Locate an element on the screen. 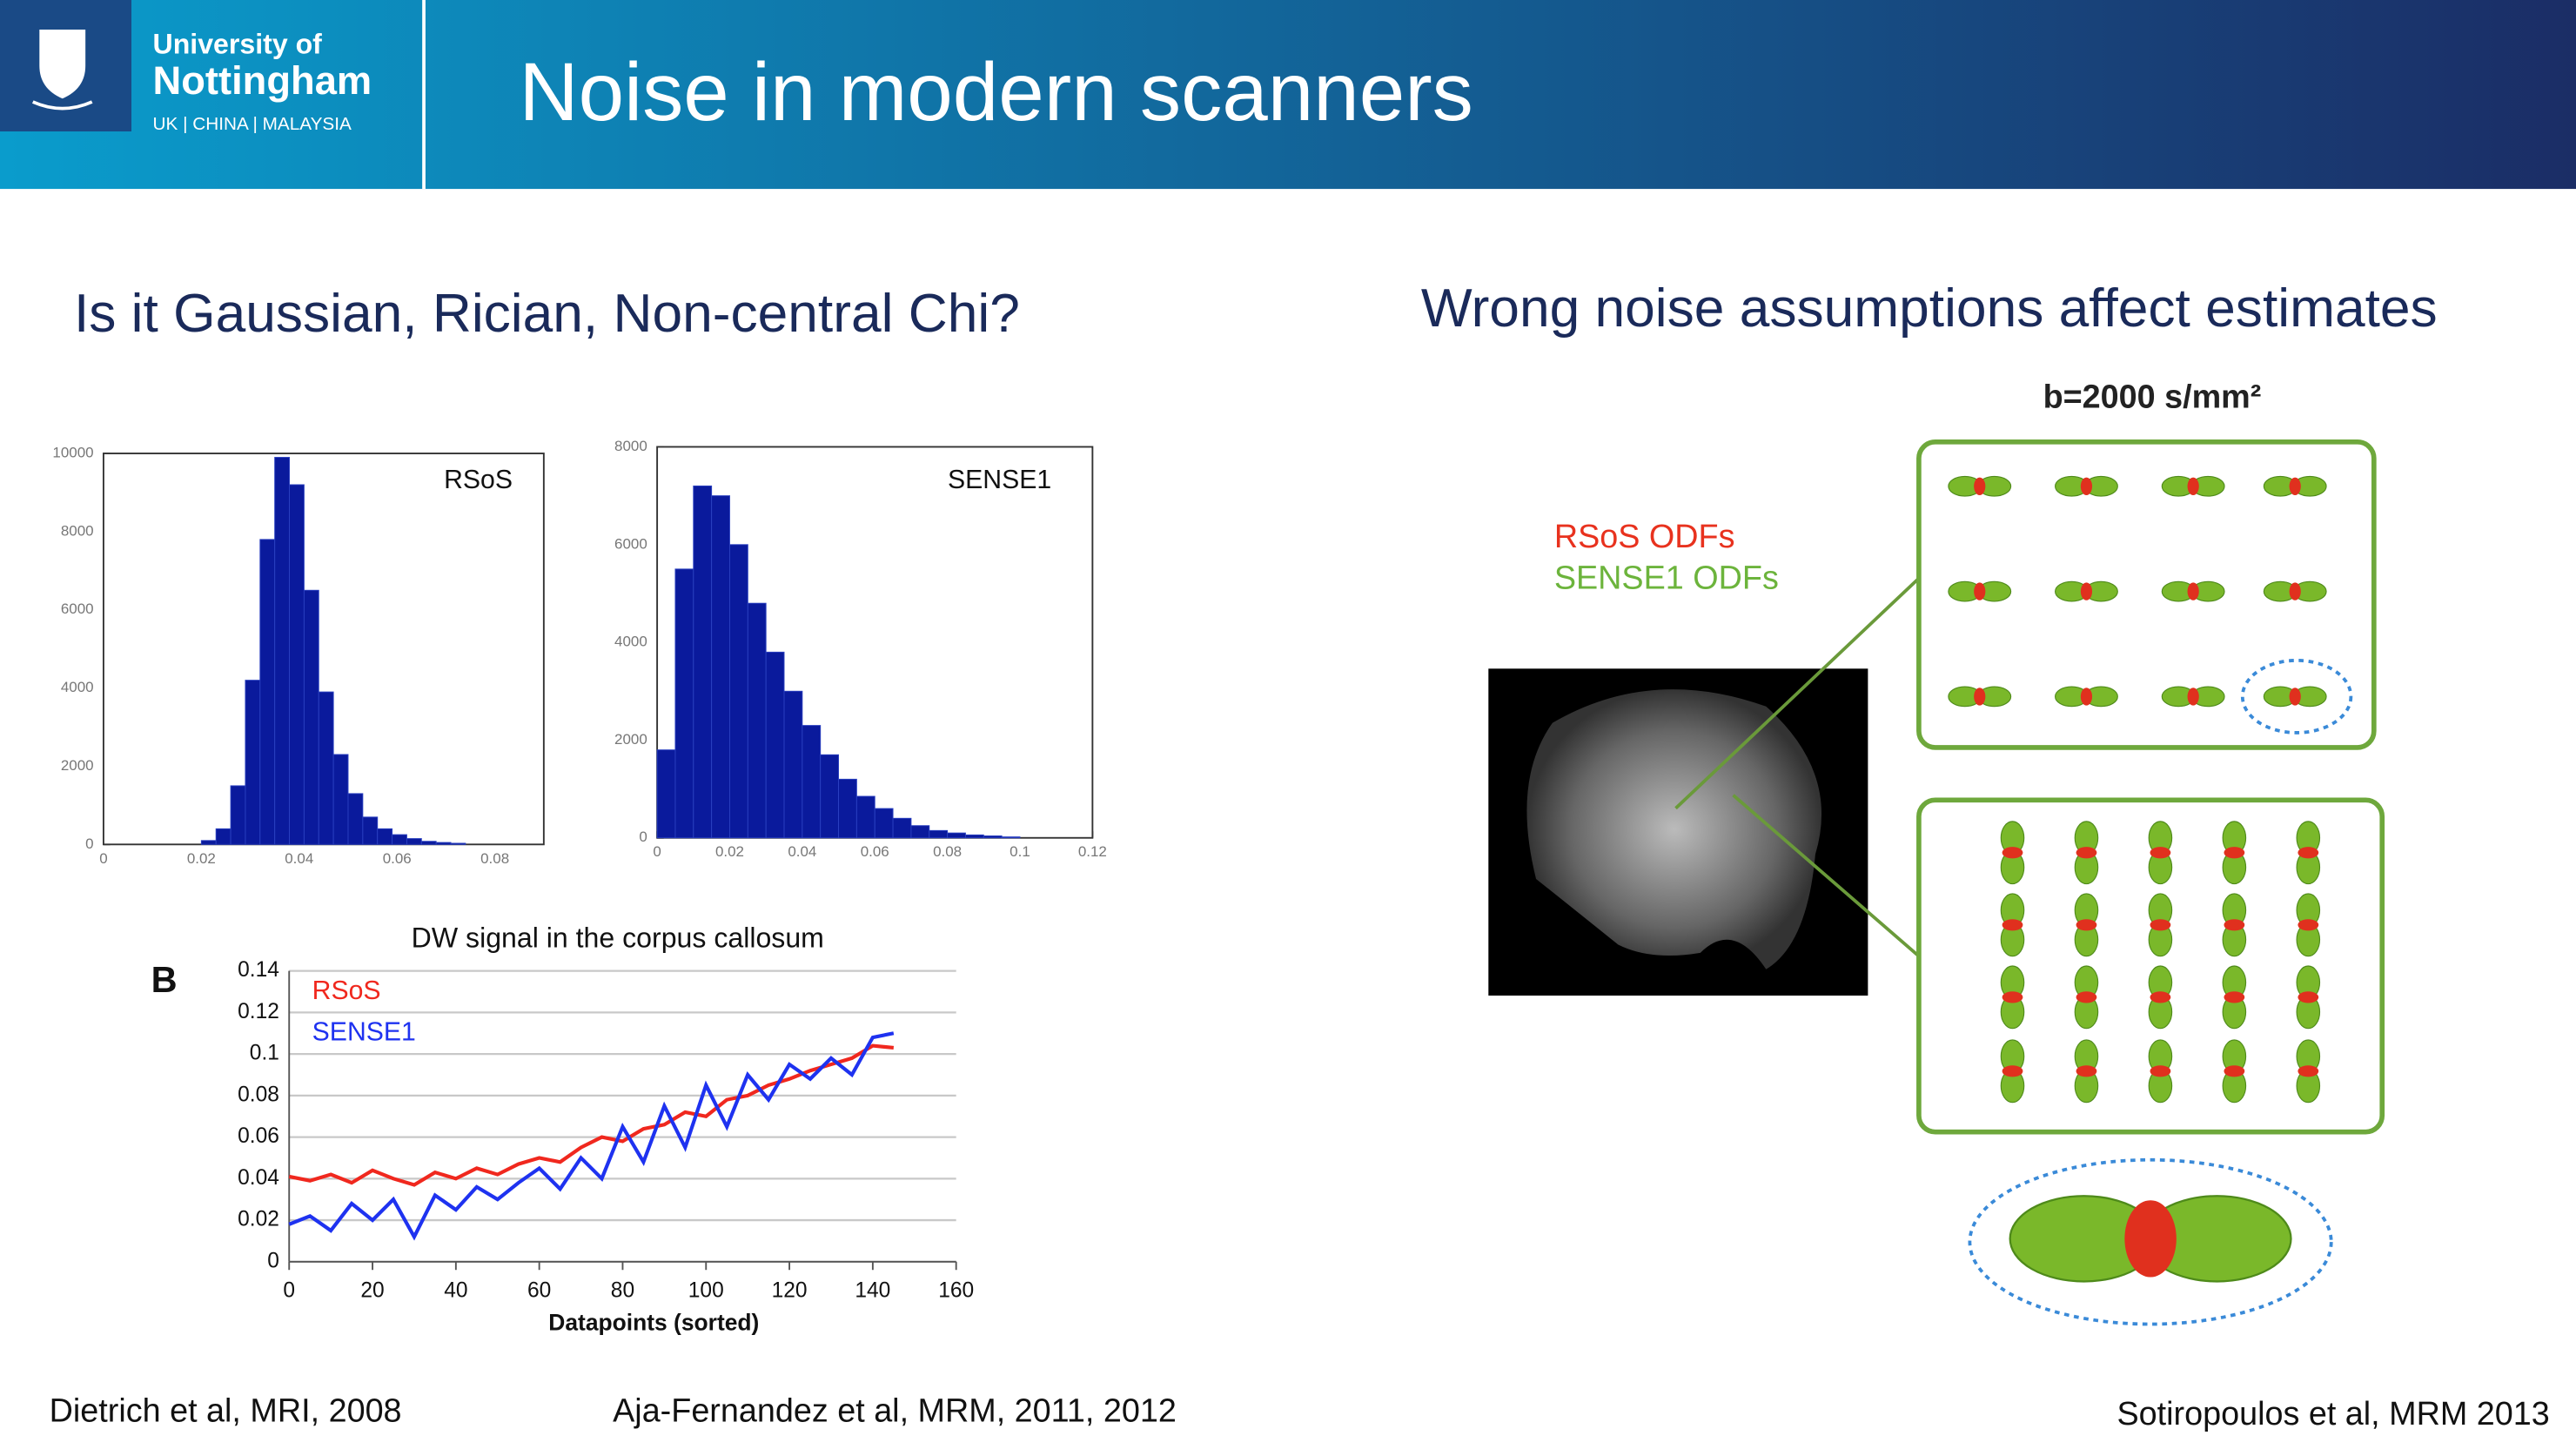  histogram-label: SENSE1 is located at coordinates (999, 480).